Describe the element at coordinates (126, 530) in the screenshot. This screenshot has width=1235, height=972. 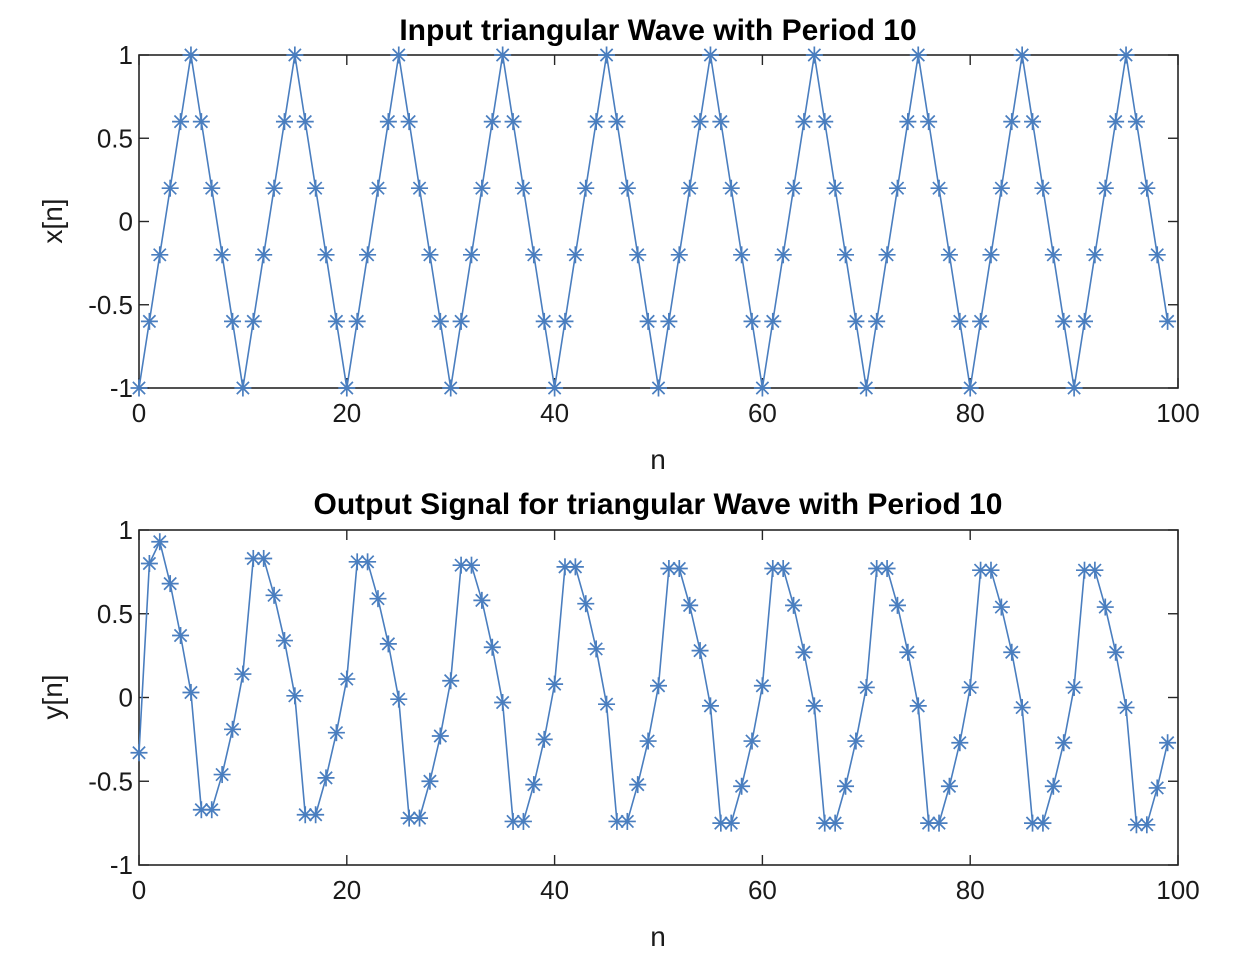
I see `y-tick-label: 1` at that location.